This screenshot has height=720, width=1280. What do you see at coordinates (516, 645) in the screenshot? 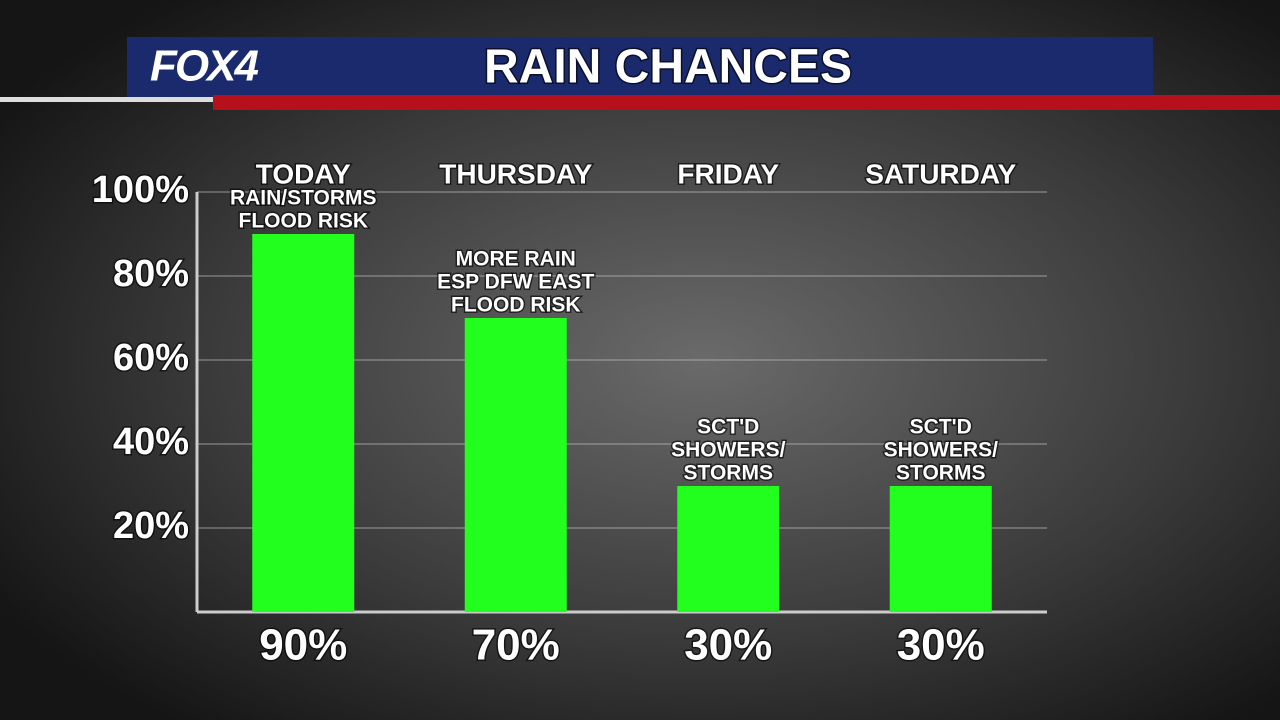
I see `value-label: 70%` at bounding box center [516, 645].